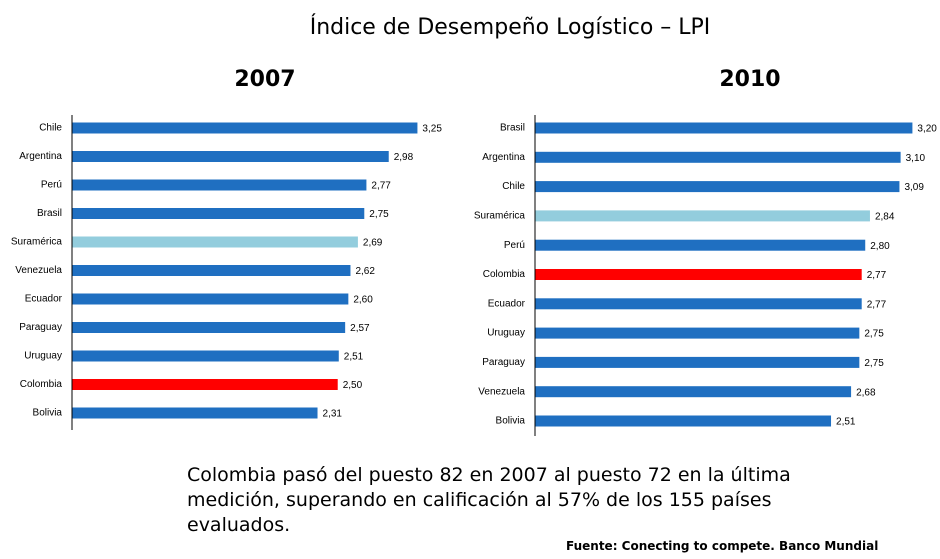 The height and width of the screenshot is (559, 940). Describe the element at coordinates (365, 271) in the screenshot. I see `value-label: 2,62` at that location.